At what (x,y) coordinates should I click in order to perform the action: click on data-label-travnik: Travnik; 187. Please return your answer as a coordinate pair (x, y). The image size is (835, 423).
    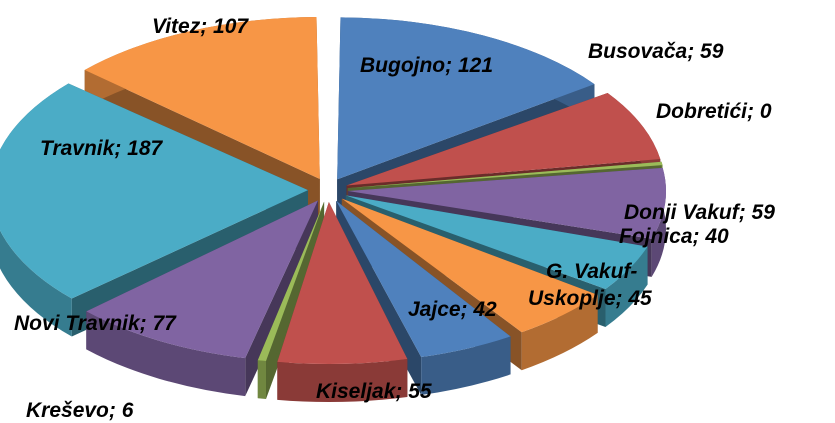
    Looking at the image, I should click on (102, 148).